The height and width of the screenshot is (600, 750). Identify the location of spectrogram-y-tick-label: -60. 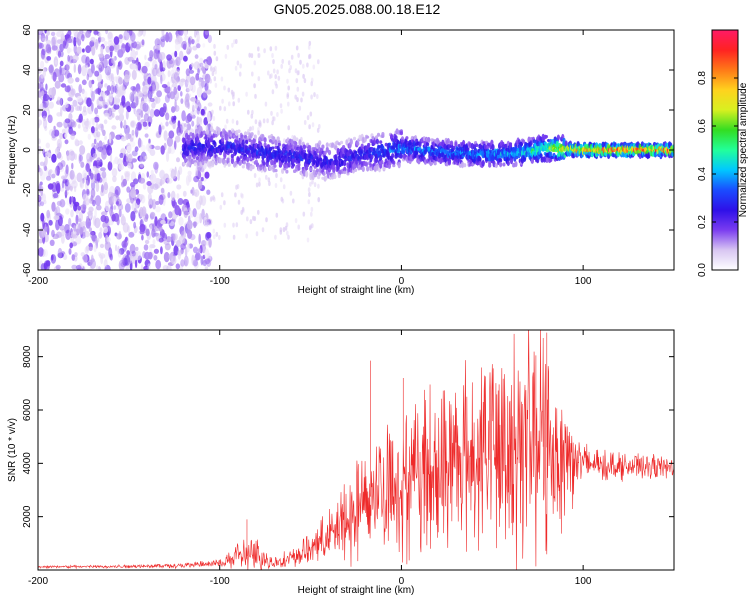
(27, 269).